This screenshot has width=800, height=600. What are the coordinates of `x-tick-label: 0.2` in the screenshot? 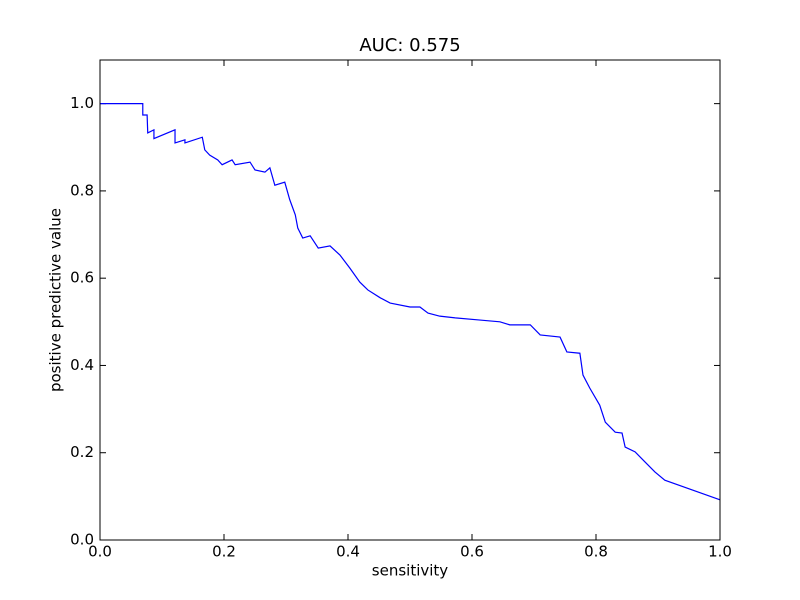 It's located at (224, 552).